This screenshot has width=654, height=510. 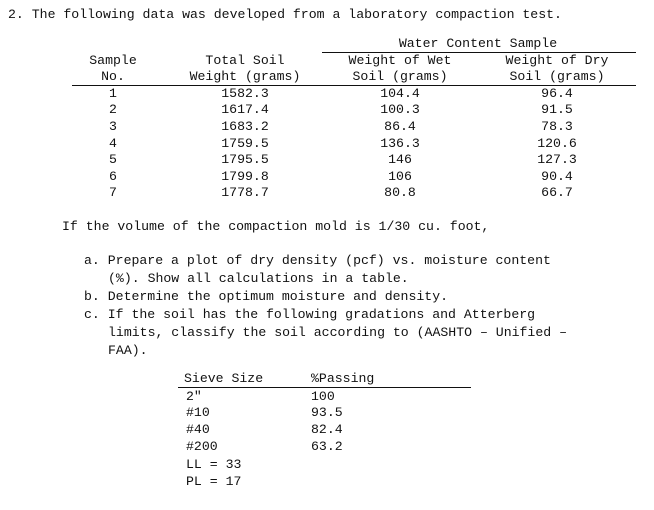 I want to click on group-header: Water Content Sample, so click(x=478, y=43).